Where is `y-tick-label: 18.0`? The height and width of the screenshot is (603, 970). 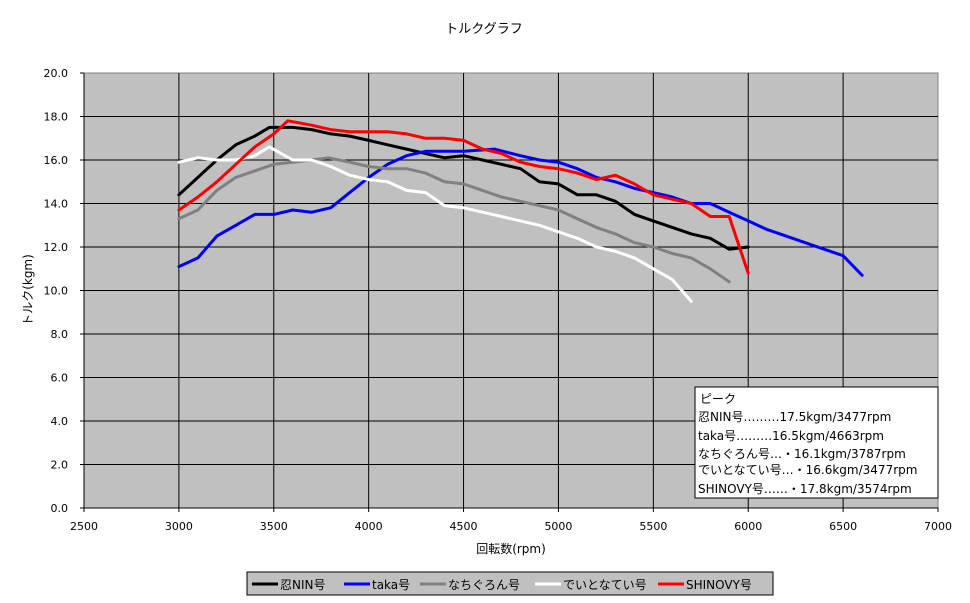
y-tick-label: 18.0 is located at coordinates (56, 117).